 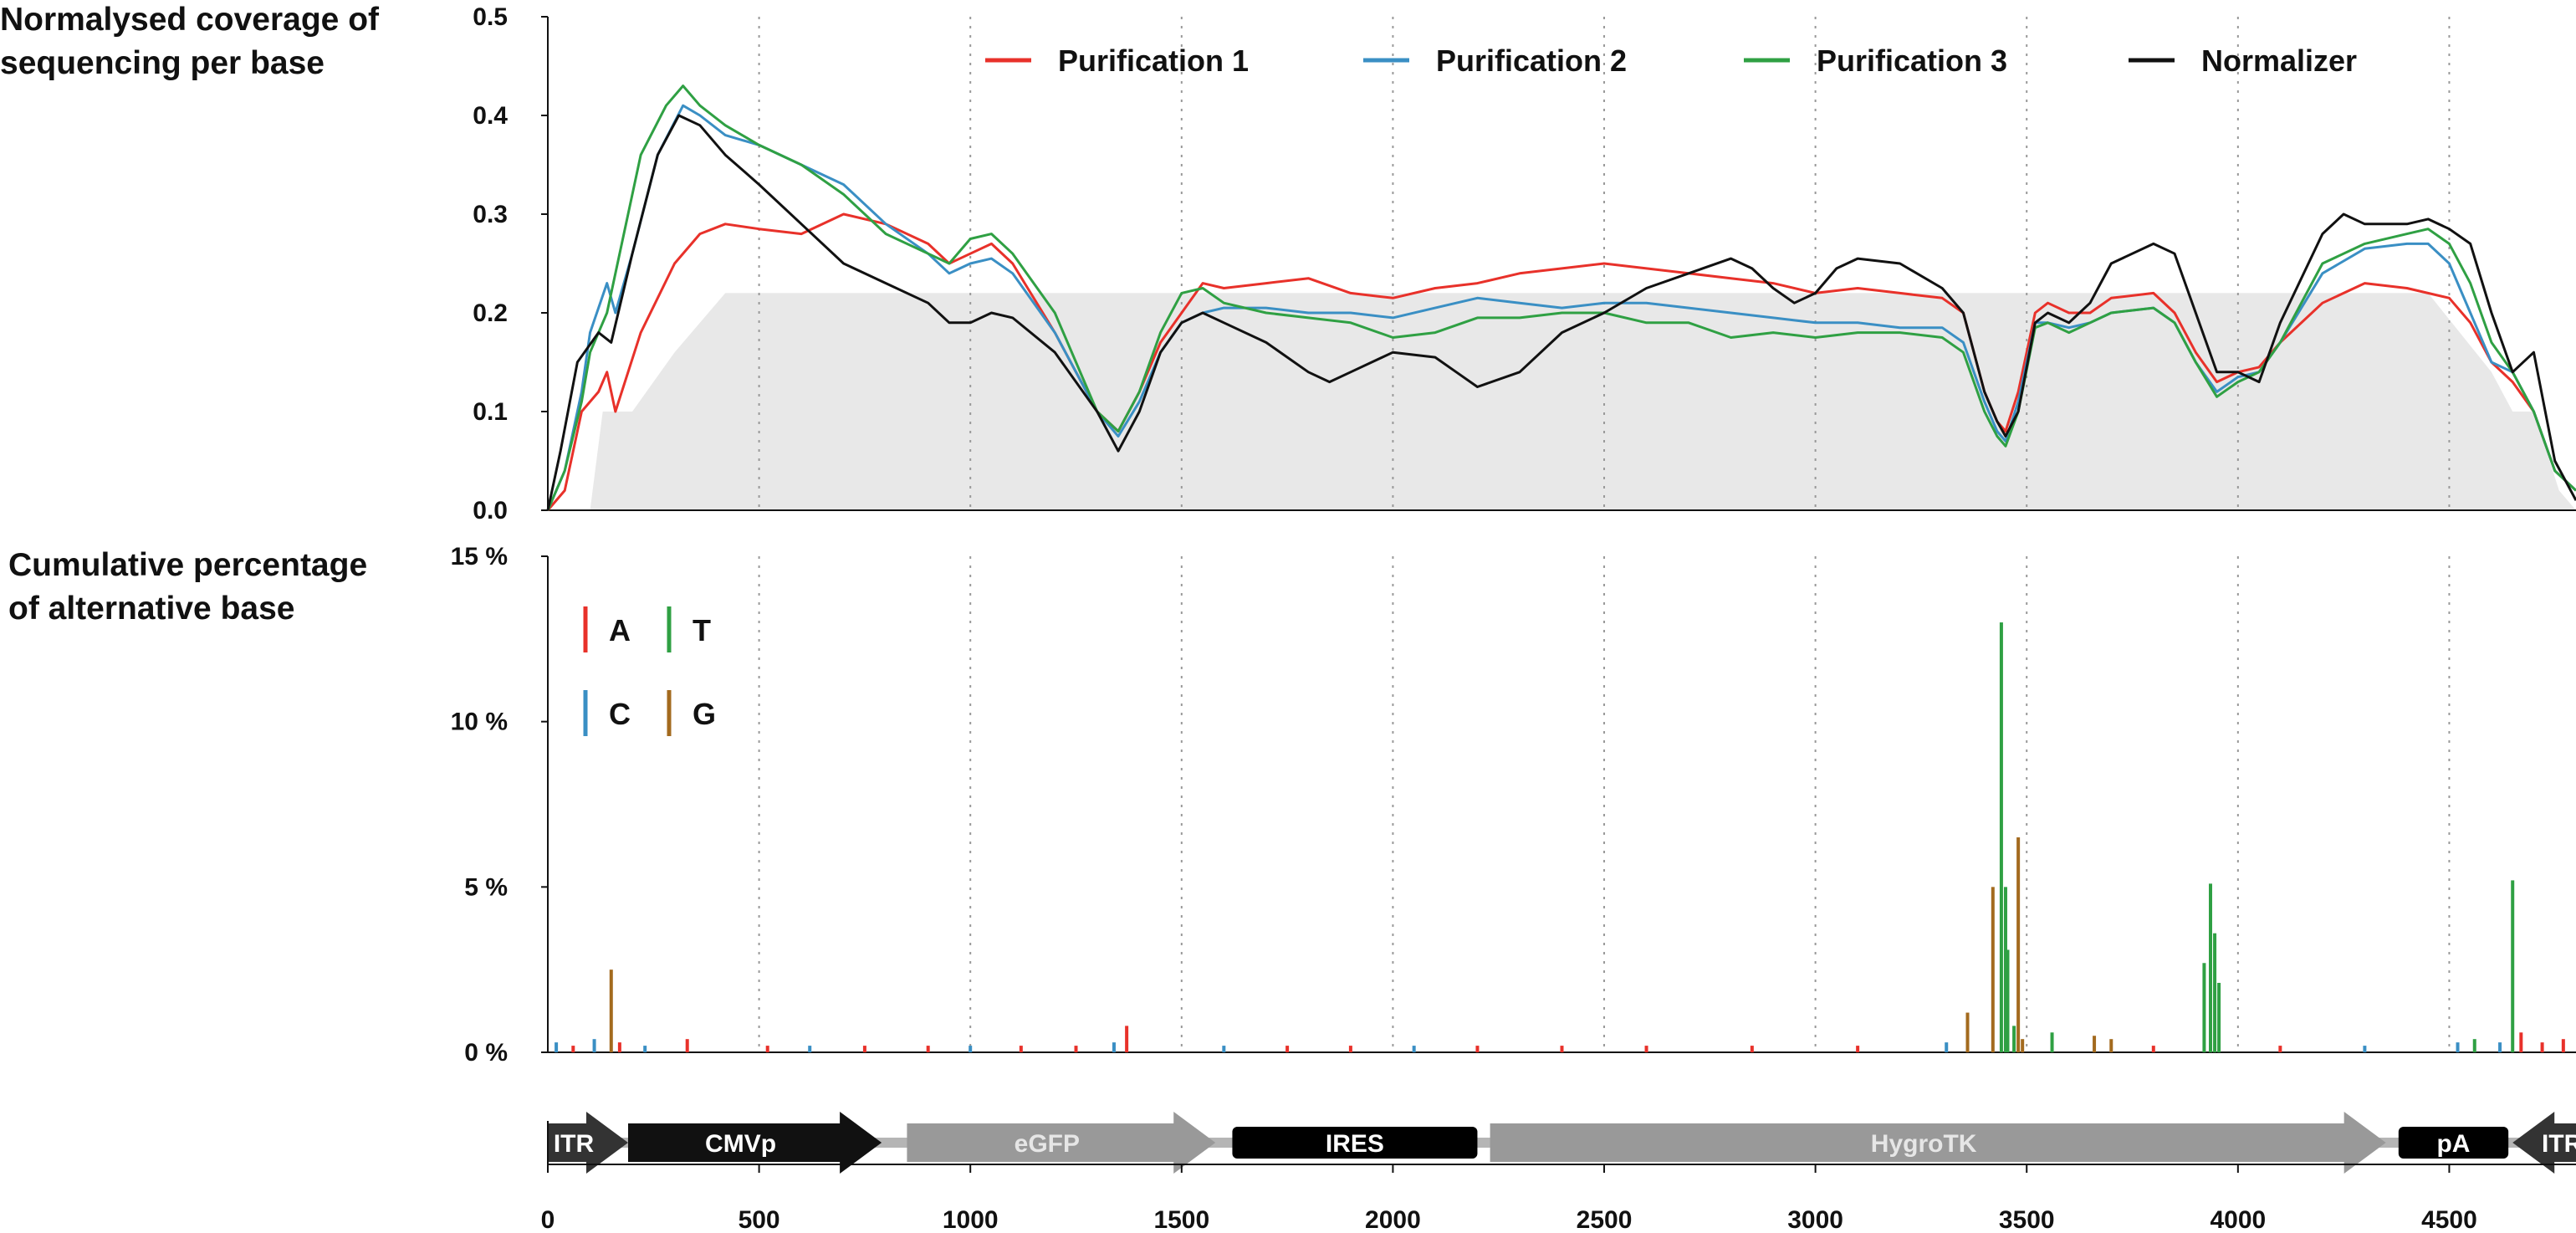 What do you see at coordinates (548, 1220) in the screenshot?
I see `map-xtick-label: 0` at bounding box center [548, 1220].